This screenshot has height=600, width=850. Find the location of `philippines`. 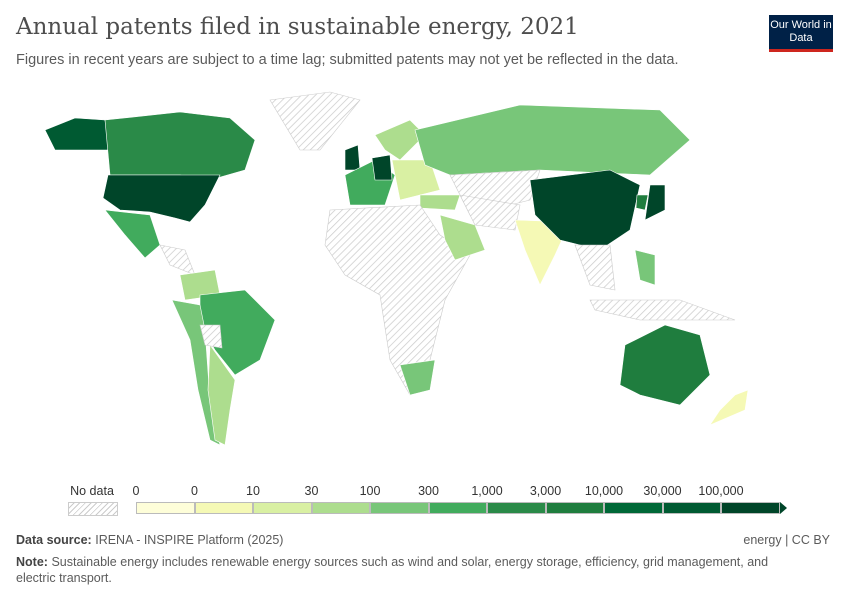

philippines is located at coordinates (645, 267).